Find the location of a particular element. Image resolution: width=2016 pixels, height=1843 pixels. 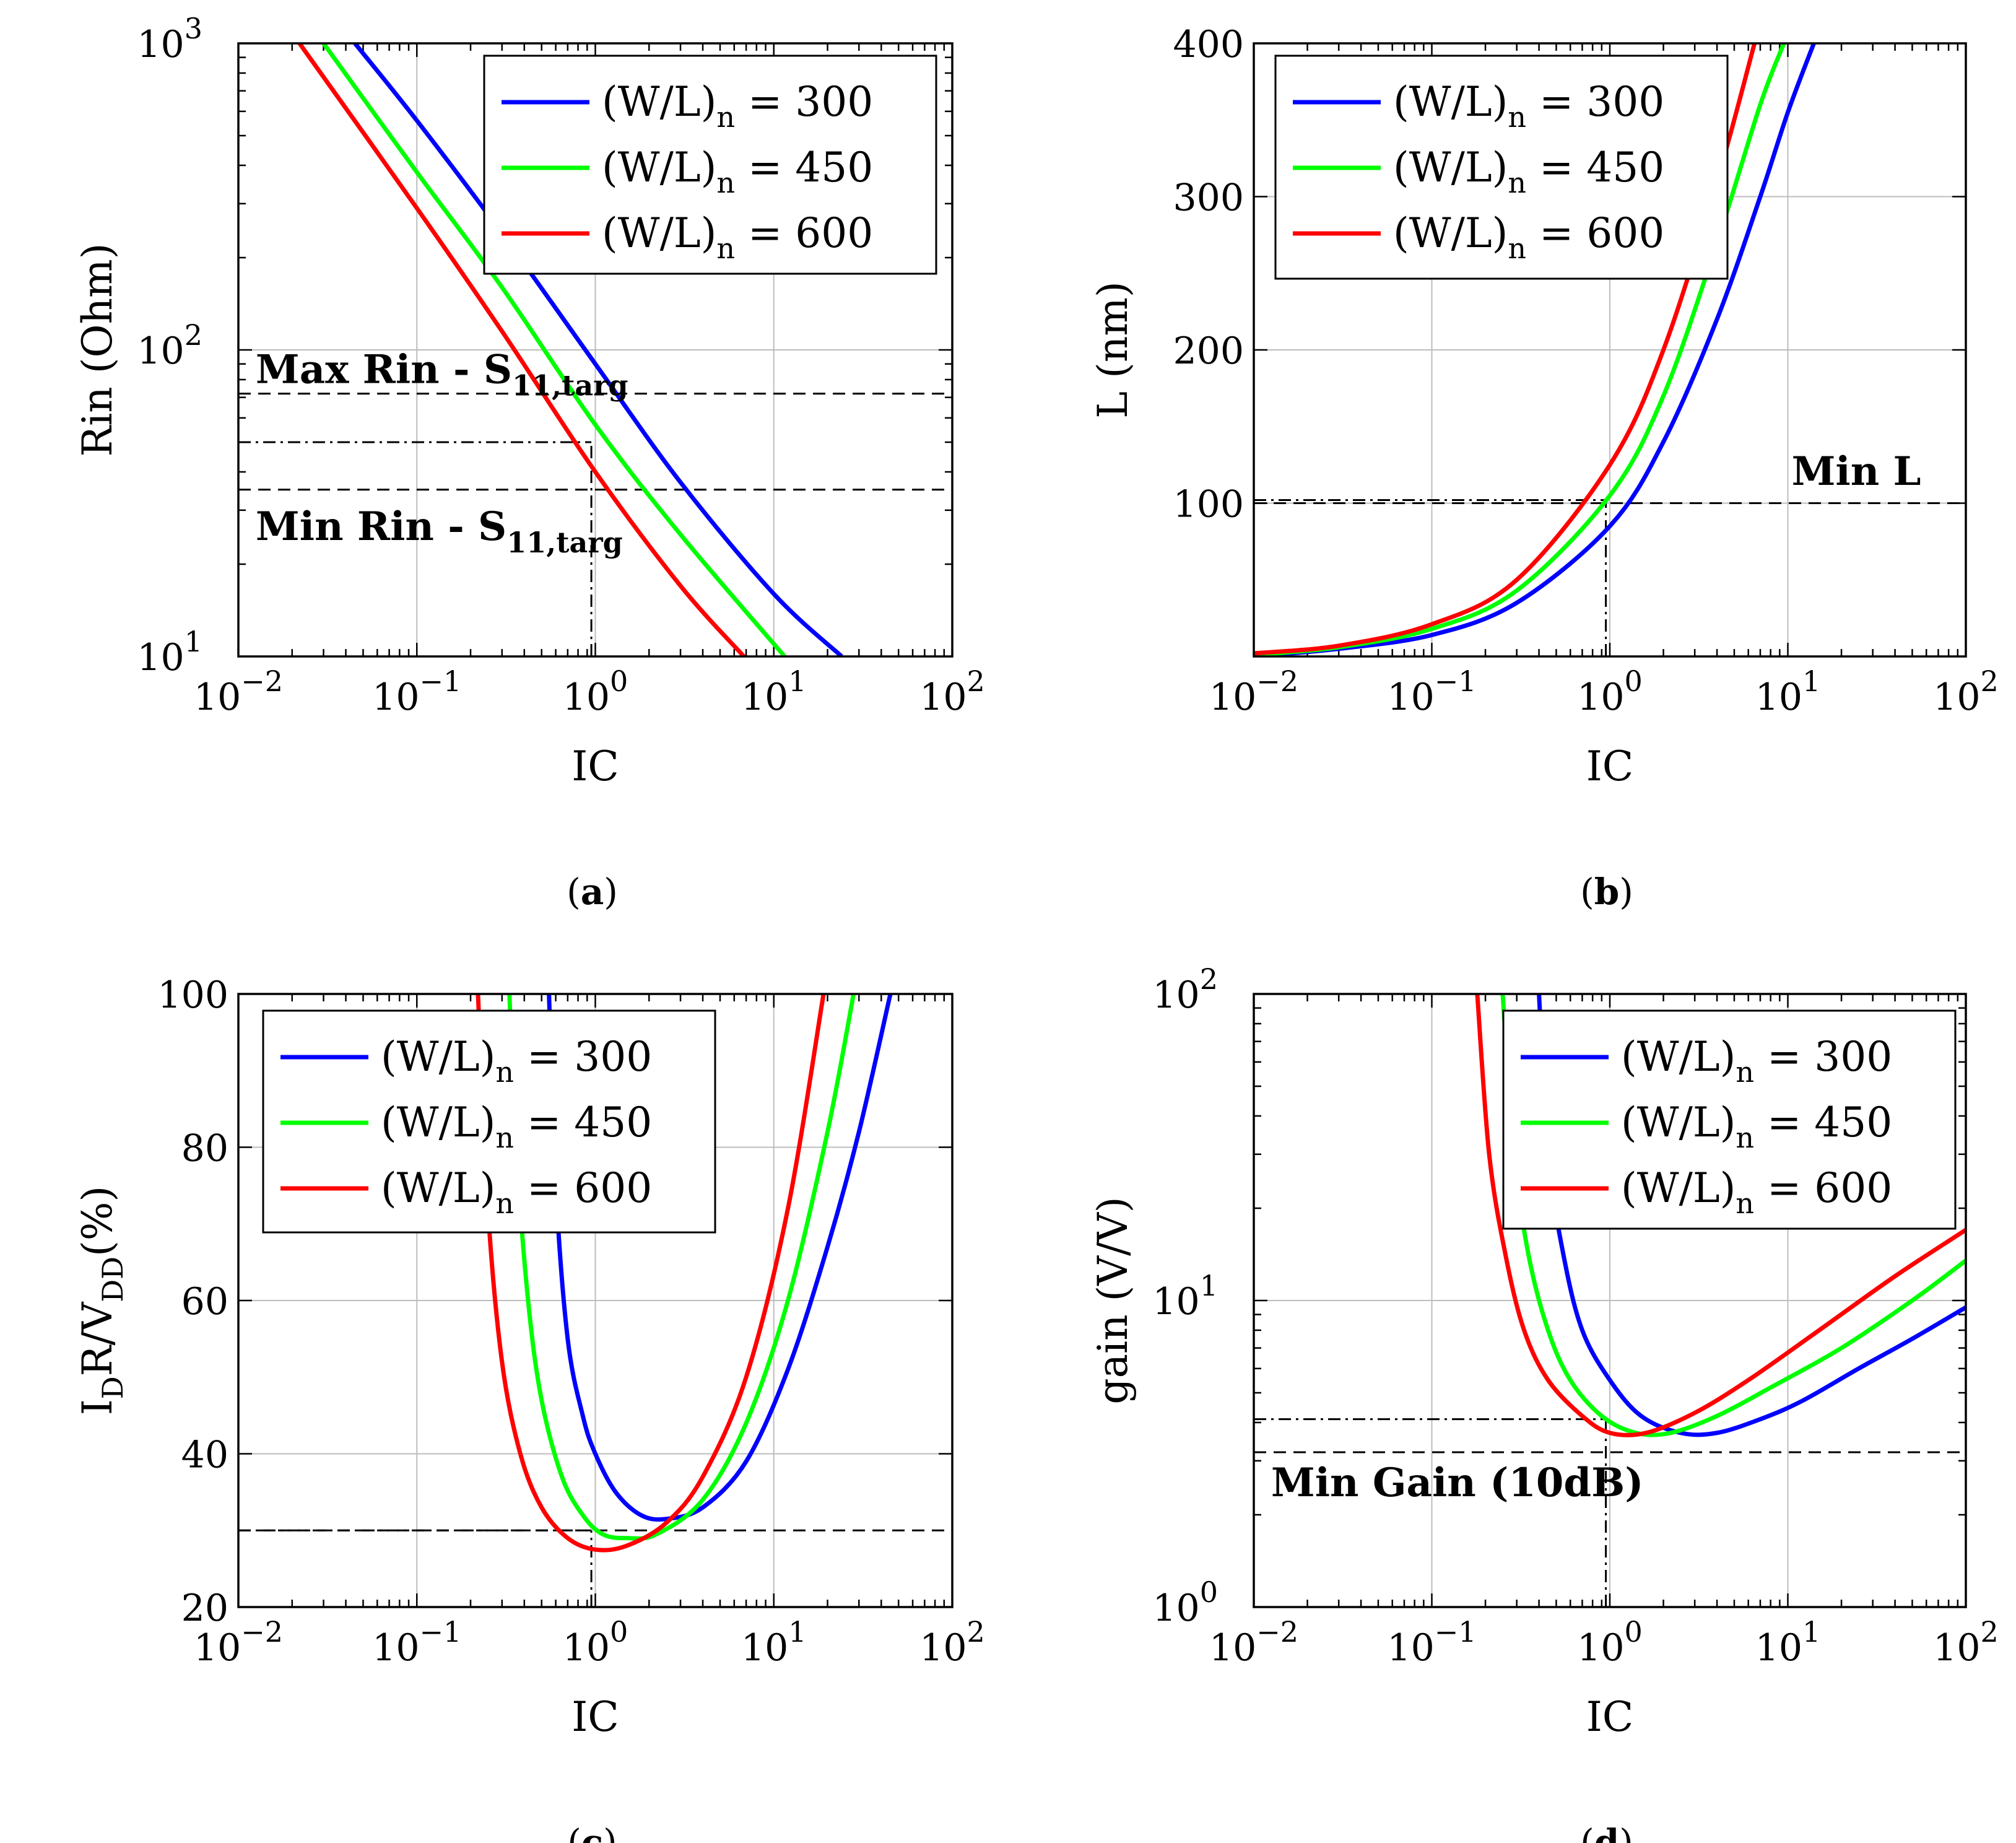

annotation-label: Min Rin - S11,targ is located at coordinates (439, 531).